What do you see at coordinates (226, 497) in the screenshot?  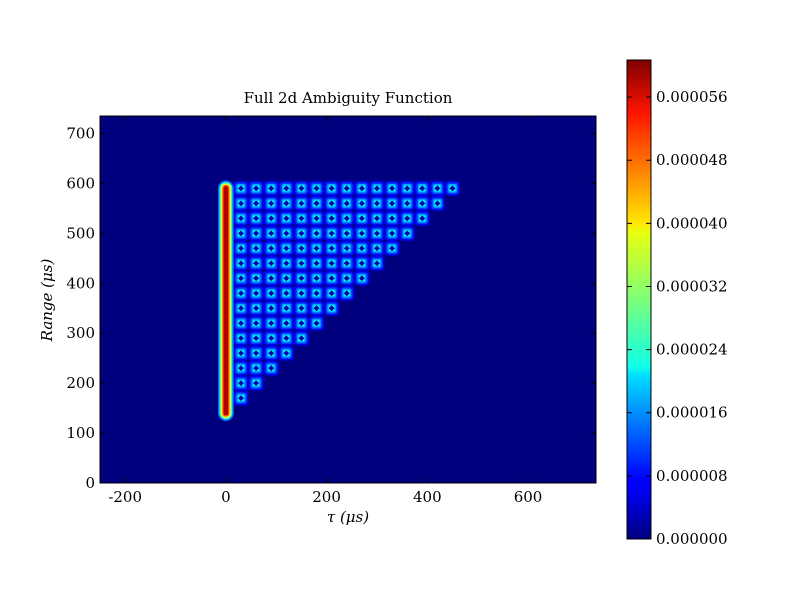 I see `x-tick-label: 0` at bounding box center [226, 497].